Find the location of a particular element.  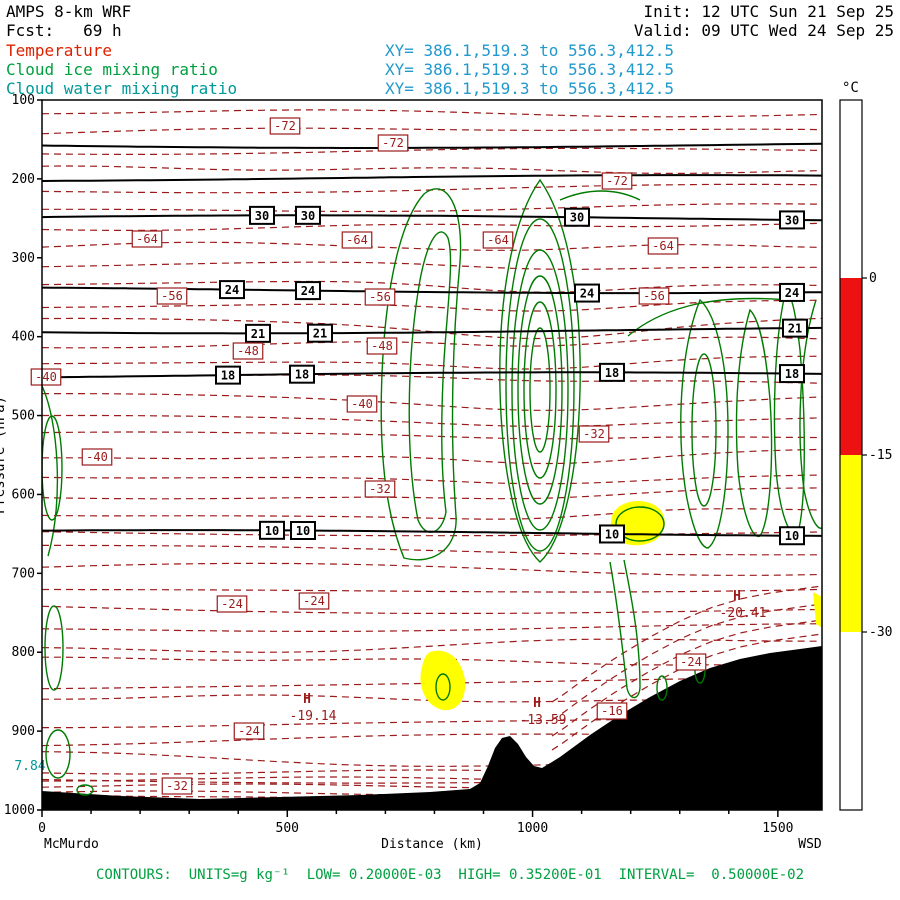

svg-text: 100 is located at coordinates (23, 100).